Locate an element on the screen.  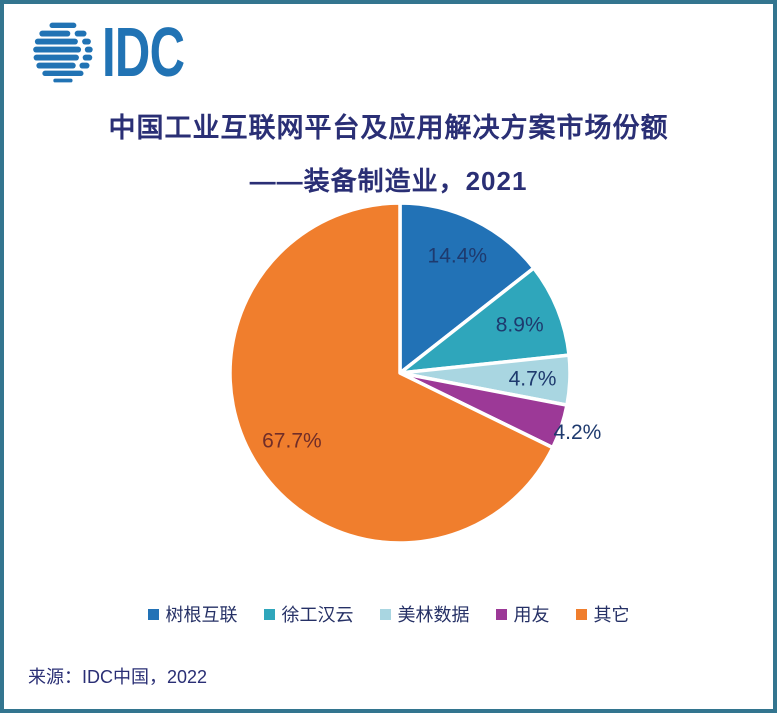
chart-title-line2: ——装备制造业，2021 is located at coordinates (388, 181).